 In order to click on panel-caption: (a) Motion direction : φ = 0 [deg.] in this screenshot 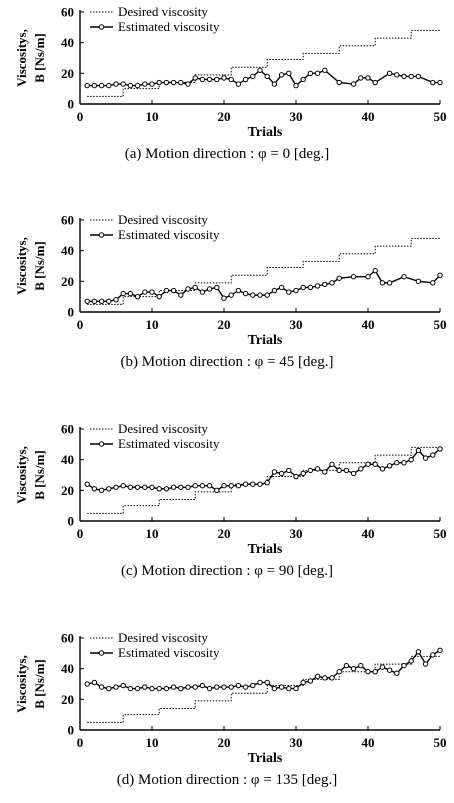, I will do `click(227, 154)`.